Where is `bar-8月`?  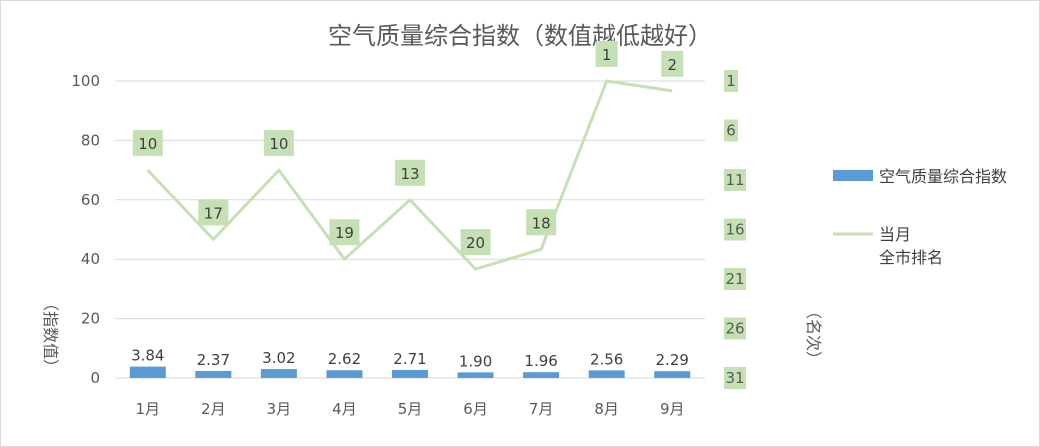
bar-8月 is located at coordinates (606, 374).